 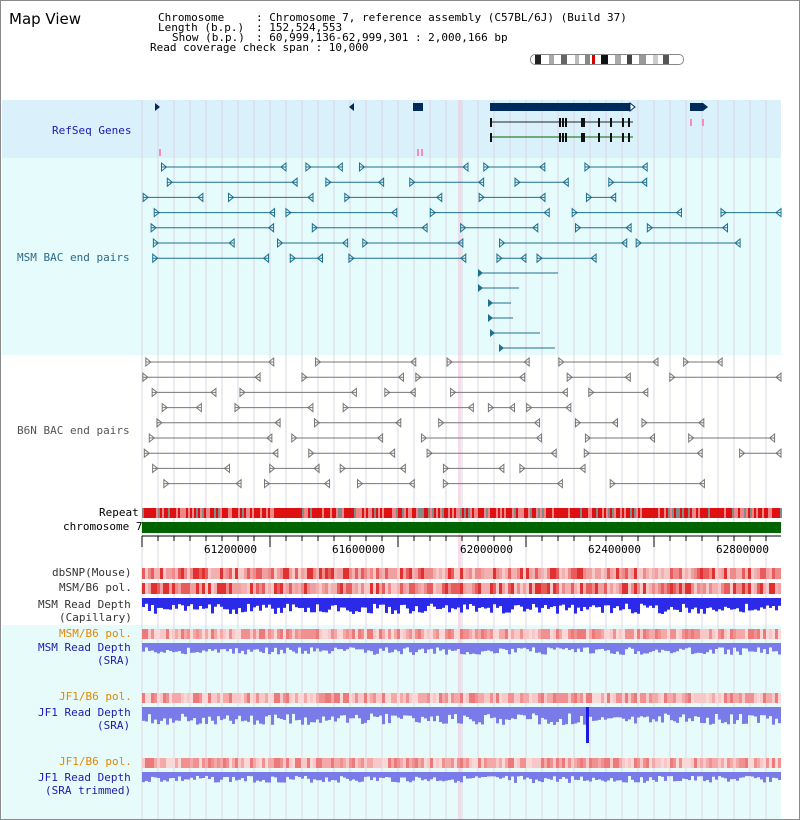 What do you see at coordinates (299, 27) in the screenshot?
I see `length-value: : 152,524,553` at bounding box center [299, 27].